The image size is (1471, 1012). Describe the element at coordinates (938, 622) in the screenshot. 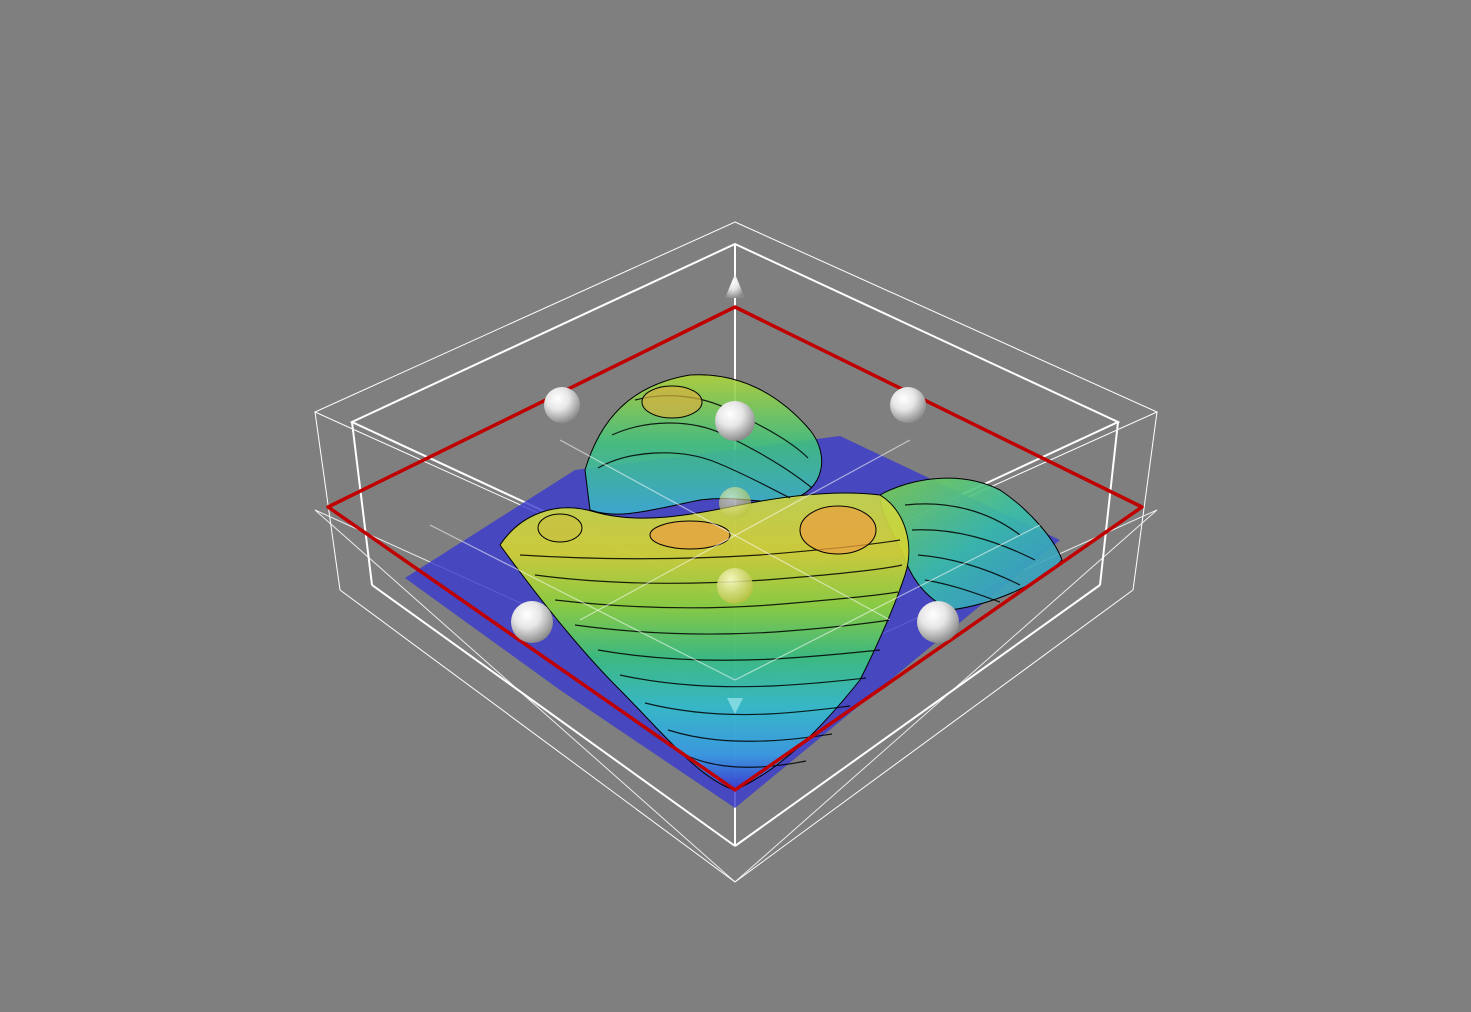

I see `sphere-handle-front-right` at that location.